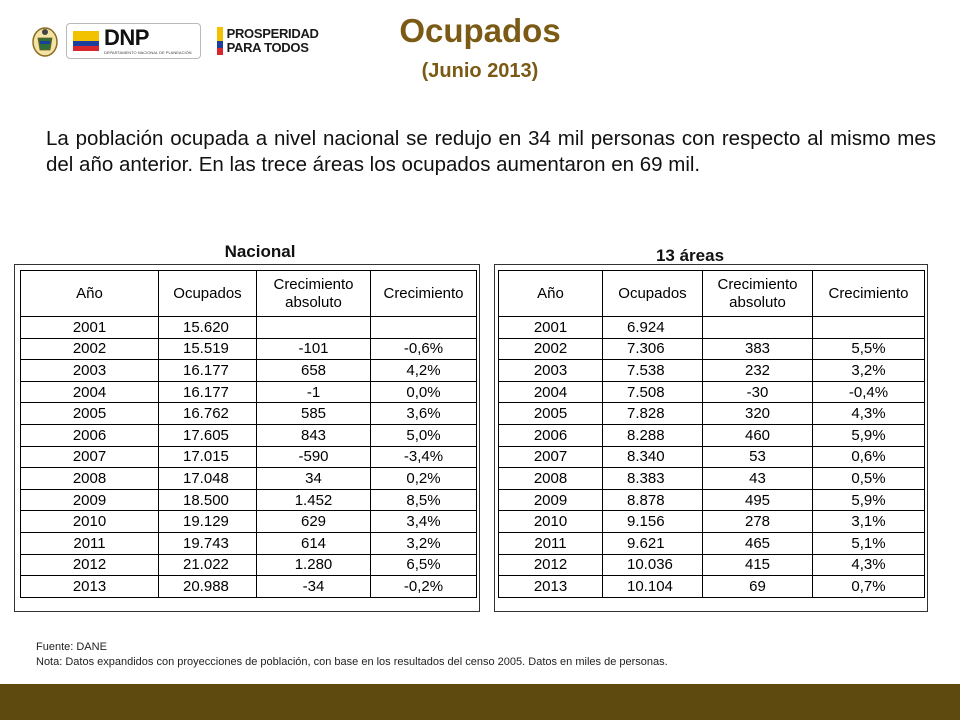 The image size is (960, 720). What do you see at coordinates (423, 565) in the screenshot?
I see `cell-growth: 6,5%` at bounding box center [423, 565].